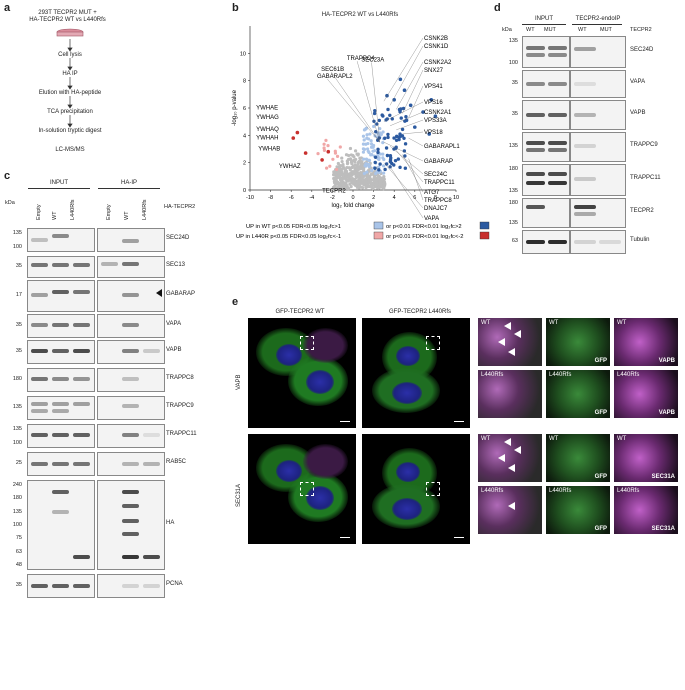 The height and width of the screenshot is (690, 685). What do you see at coordinates (325, 345) in the screenshot?
I see `cell-body` at bounding box center [325, 345].